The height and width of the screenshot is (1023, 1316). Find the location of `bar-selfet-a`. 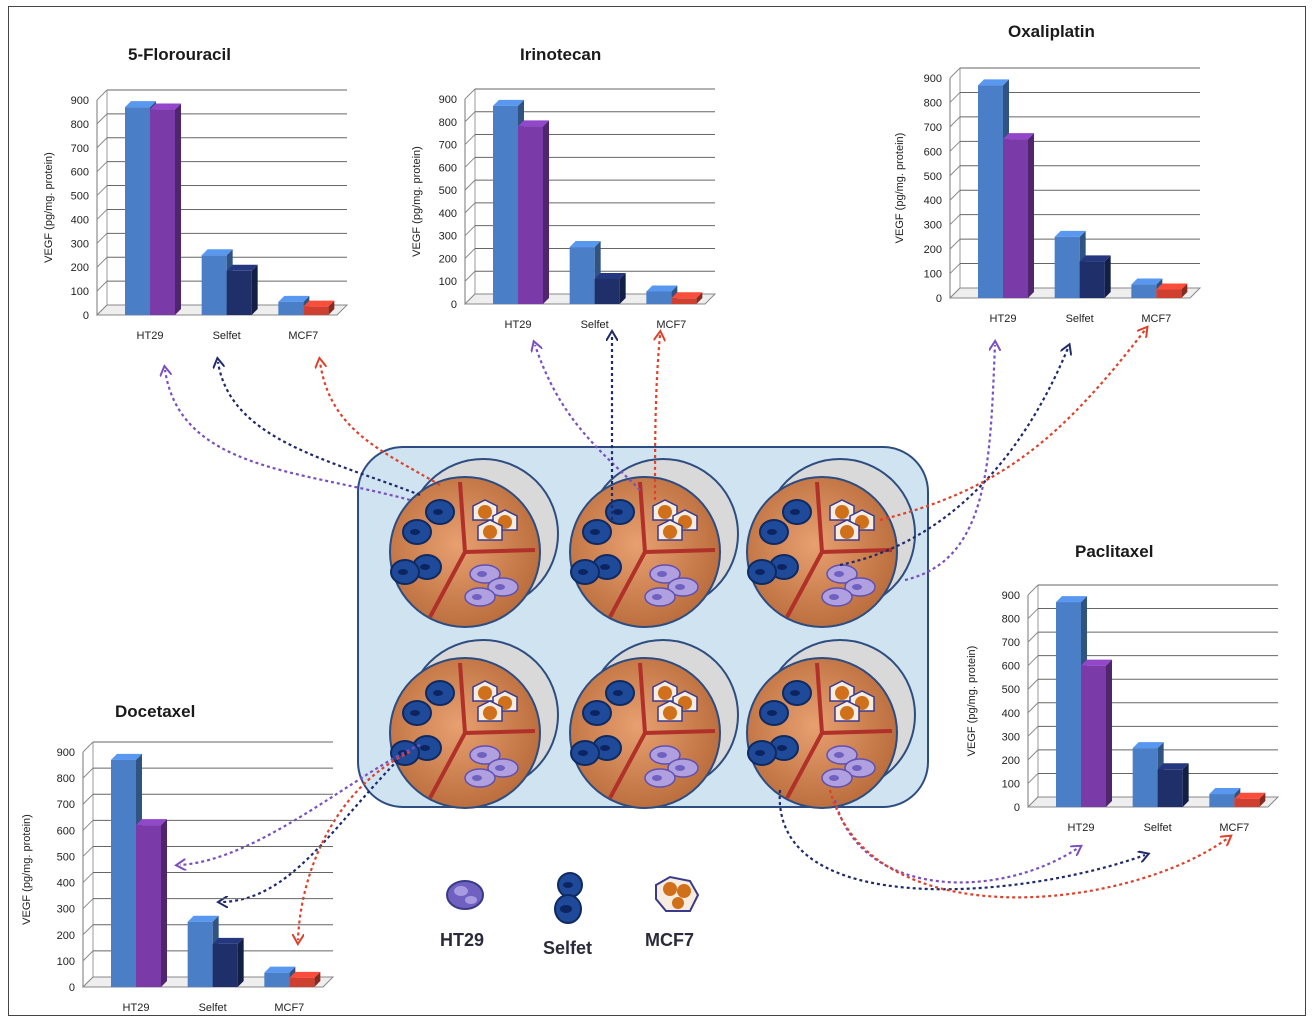

bar-selfet-a is located at coordinates (585, 272).